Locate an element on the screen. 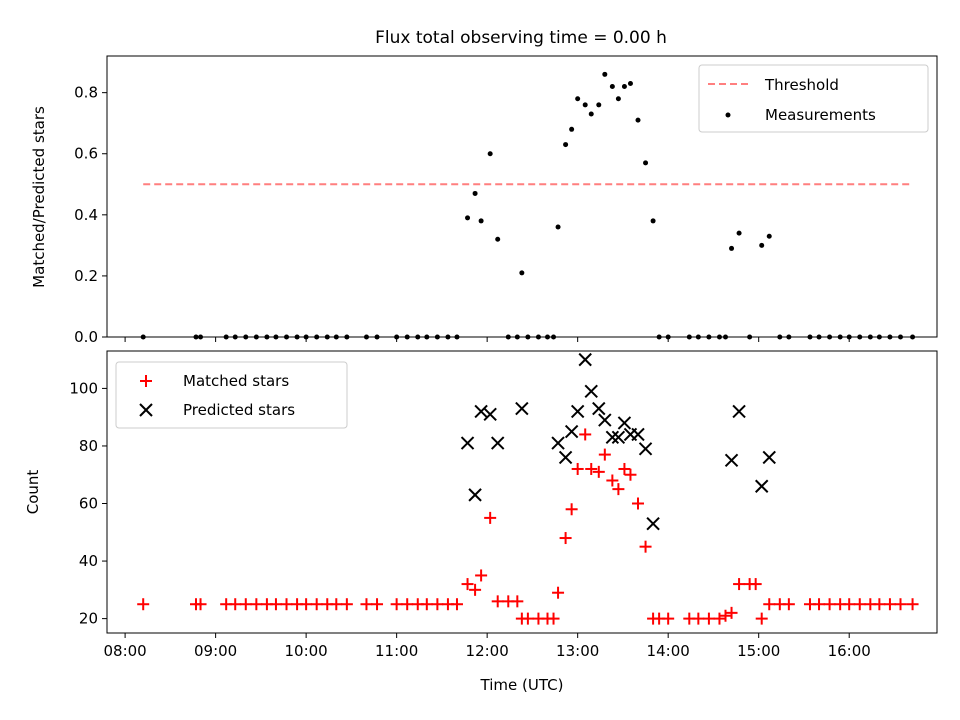  x-tick-label: 08:00 is located at coordinates (124, 651).